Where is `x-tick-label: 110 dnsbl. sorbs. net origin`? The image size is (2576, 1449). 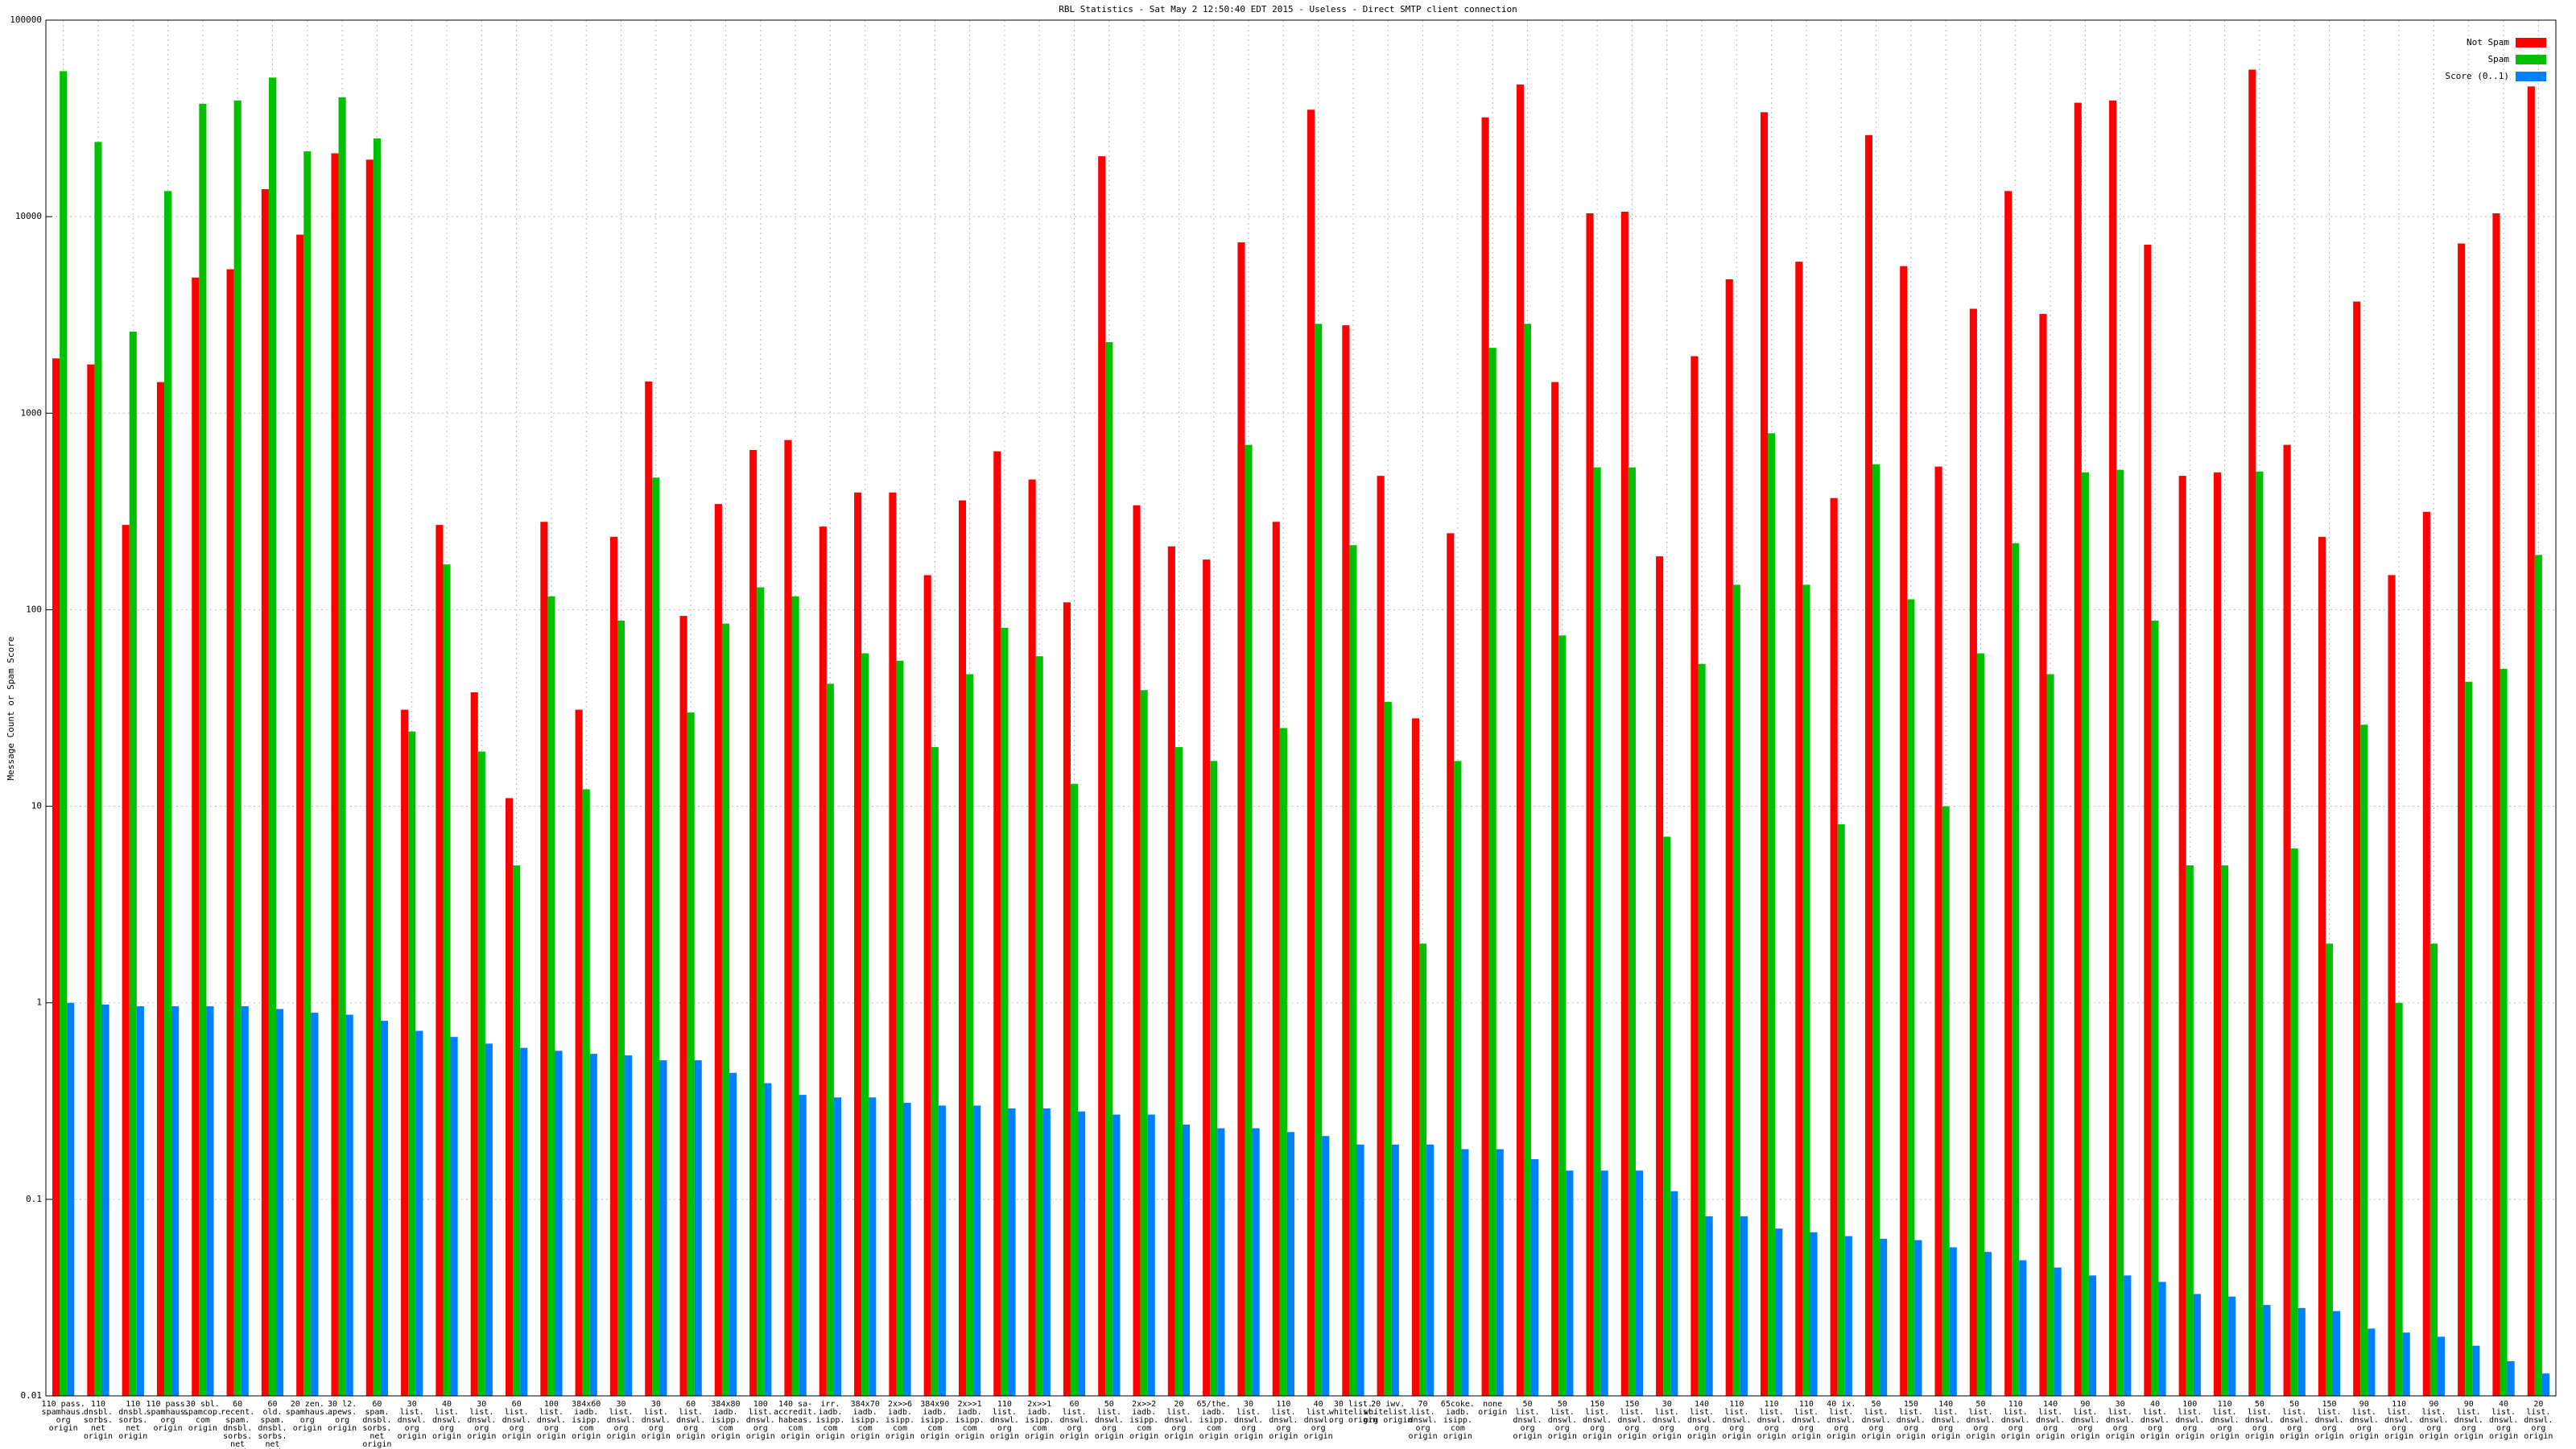 x-tick-label: 110 dnsbl. sorbs. net origin is located at coordinates (133, 1420).